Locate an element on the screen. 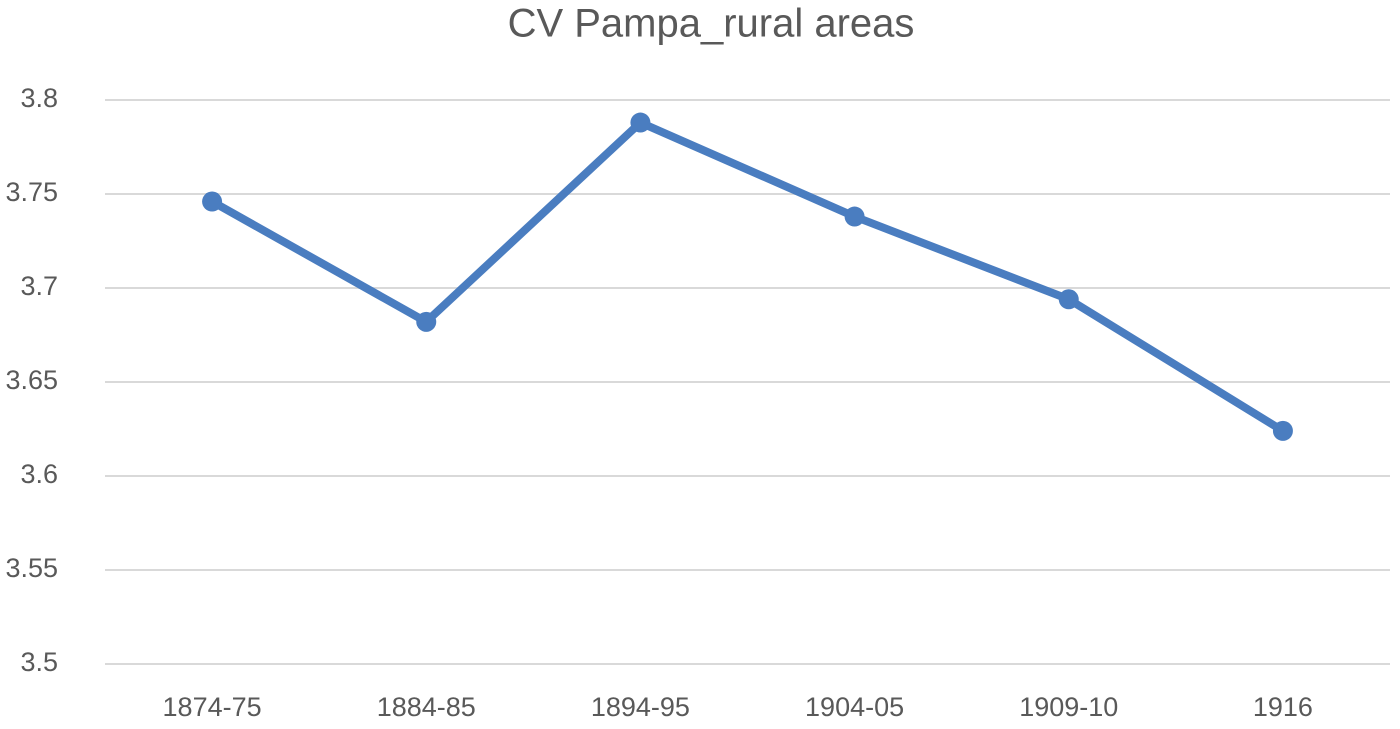 The image size is (1400, 729). y-tick-label: 3.7 is located at coordinates (39, 286).